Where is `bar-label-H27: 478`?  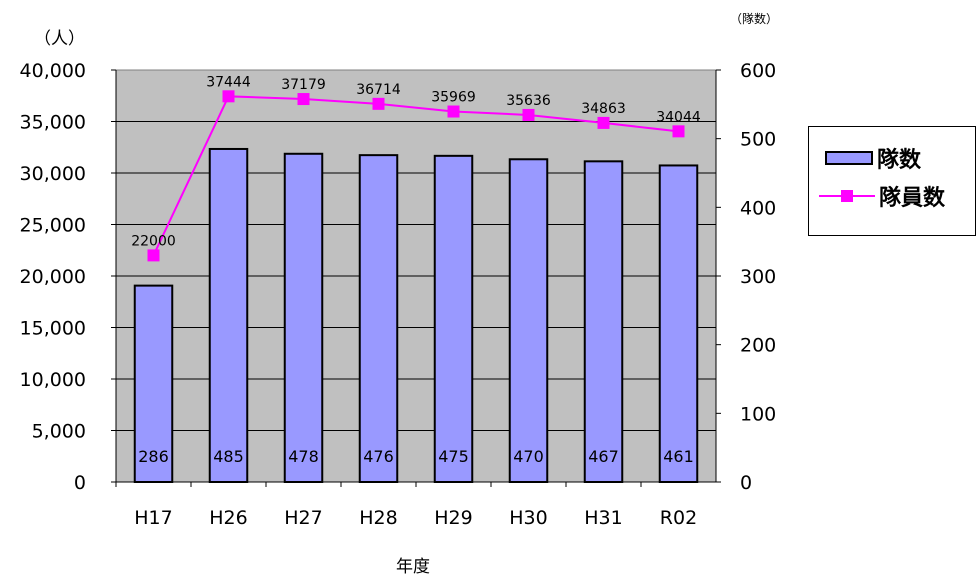
bar-label-H27: 478 is located at coordinates (303, 456).